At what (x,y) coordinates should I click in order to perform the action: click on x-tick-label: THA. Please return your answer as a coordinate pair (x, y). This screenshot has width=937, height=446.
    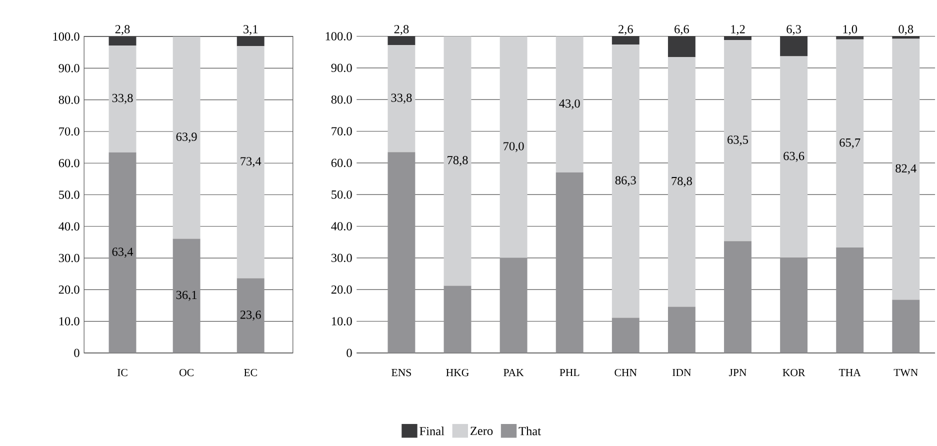
    Looking at the image, I should click on (849, 372).